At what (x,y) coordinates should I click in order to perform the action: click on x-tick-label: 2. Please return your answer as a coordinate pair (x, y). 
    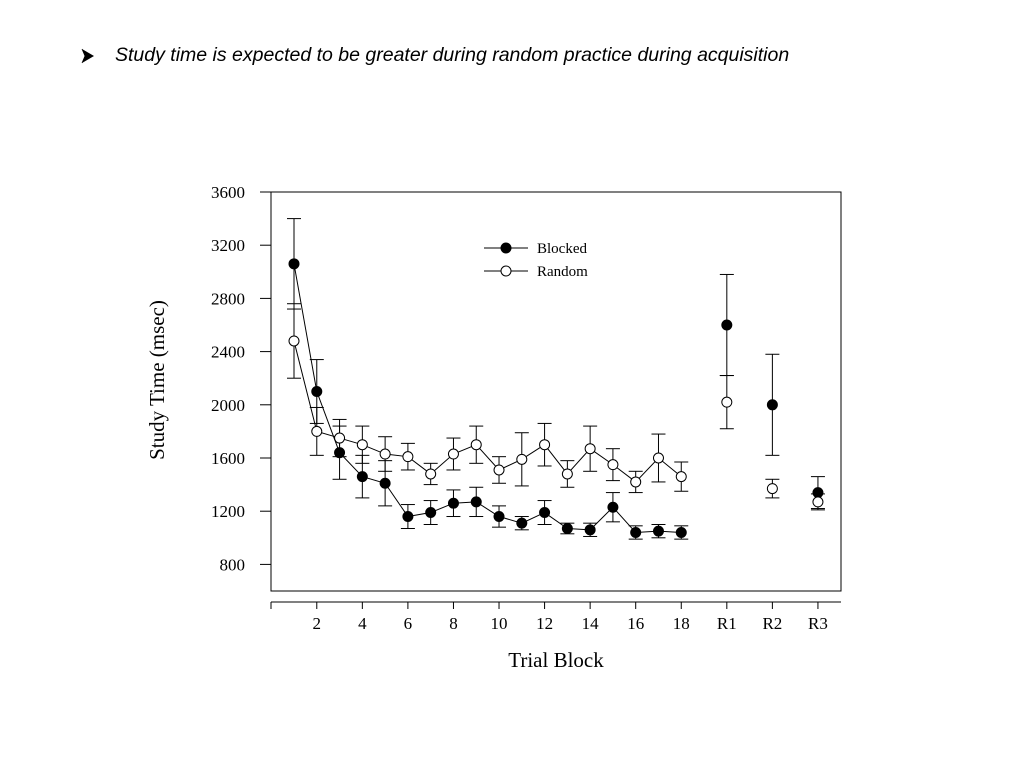
    Looking at the image, I should click on (317, 623).